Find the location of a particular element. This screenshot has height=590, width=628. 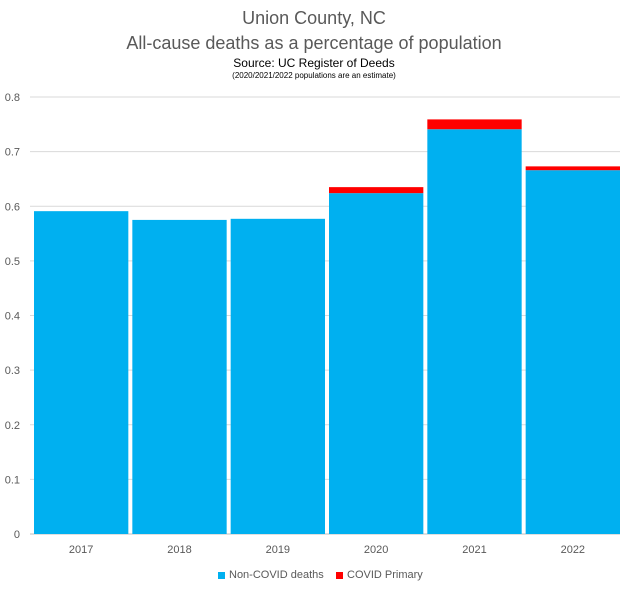

bar-non-covid-deaths-2021 is located at coordinates (474, 331).